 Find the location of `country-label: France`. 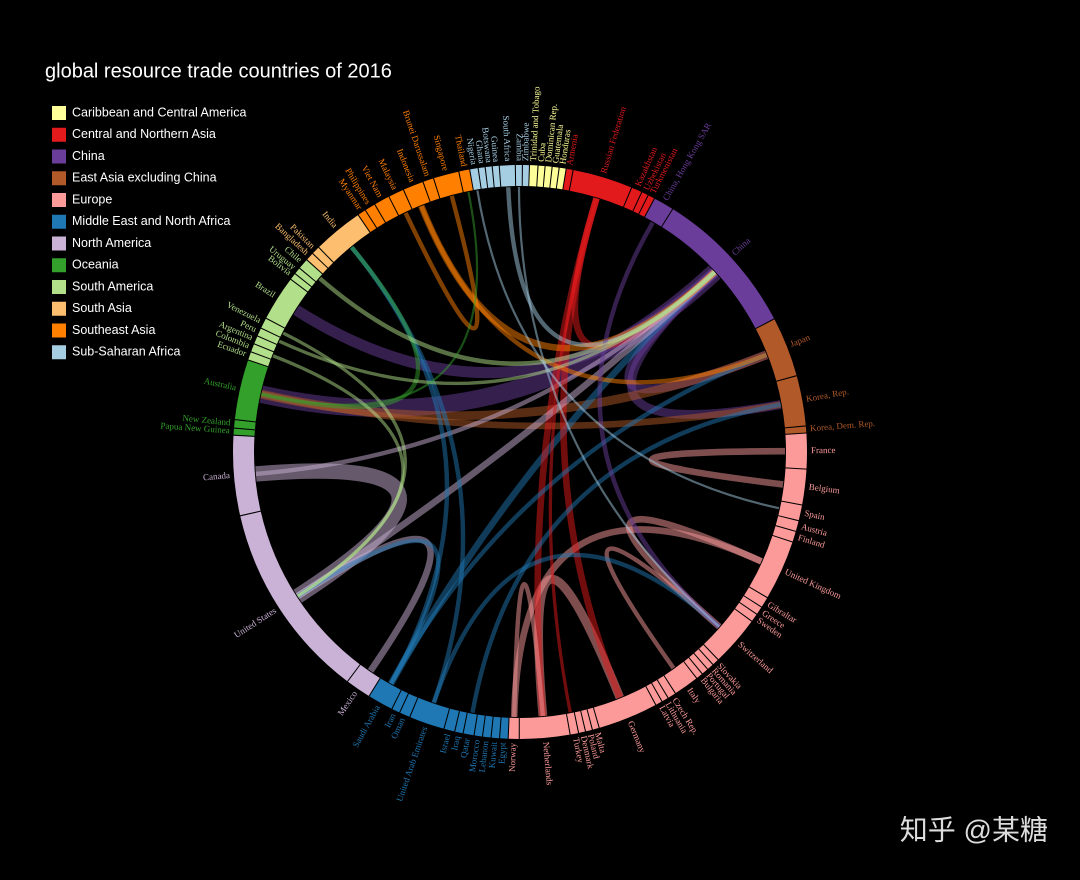

country-label: France is located at coordinates (823, 450).